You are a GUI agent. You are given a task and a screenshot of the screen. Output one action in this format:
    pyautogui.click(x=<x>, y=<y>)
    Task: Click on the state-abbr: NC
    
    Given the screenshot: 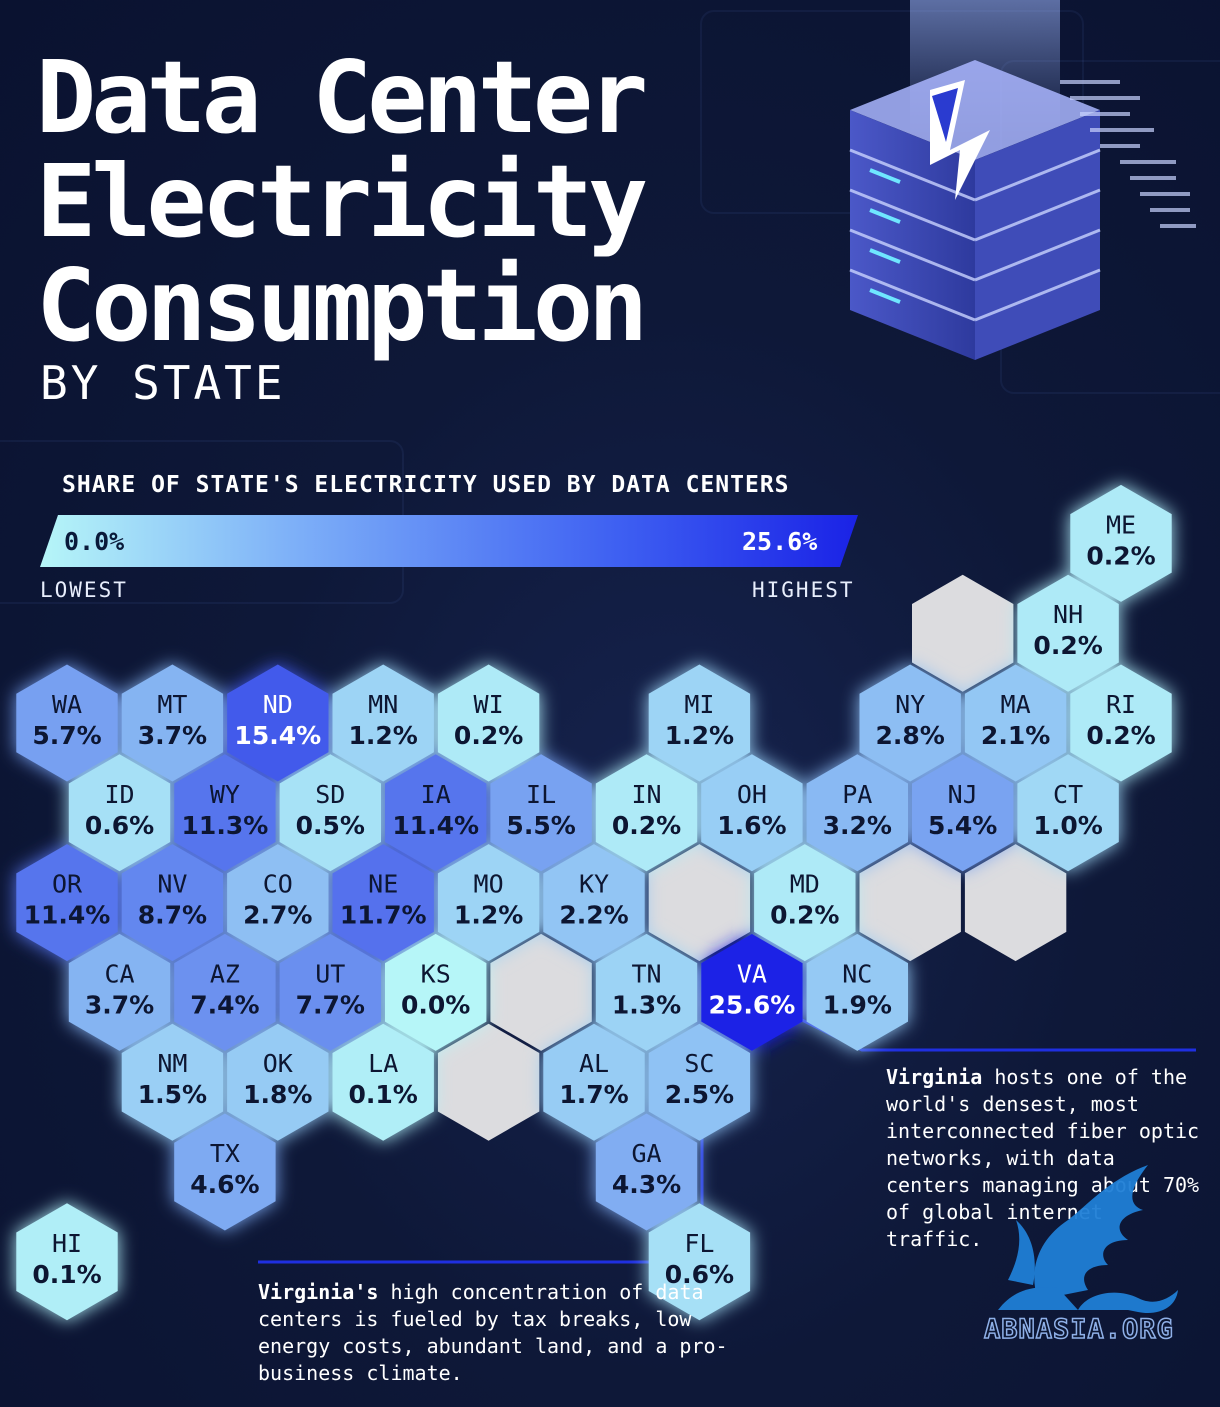 What is the action you would take?
    pyautogui.click(x=857, y=973)
    